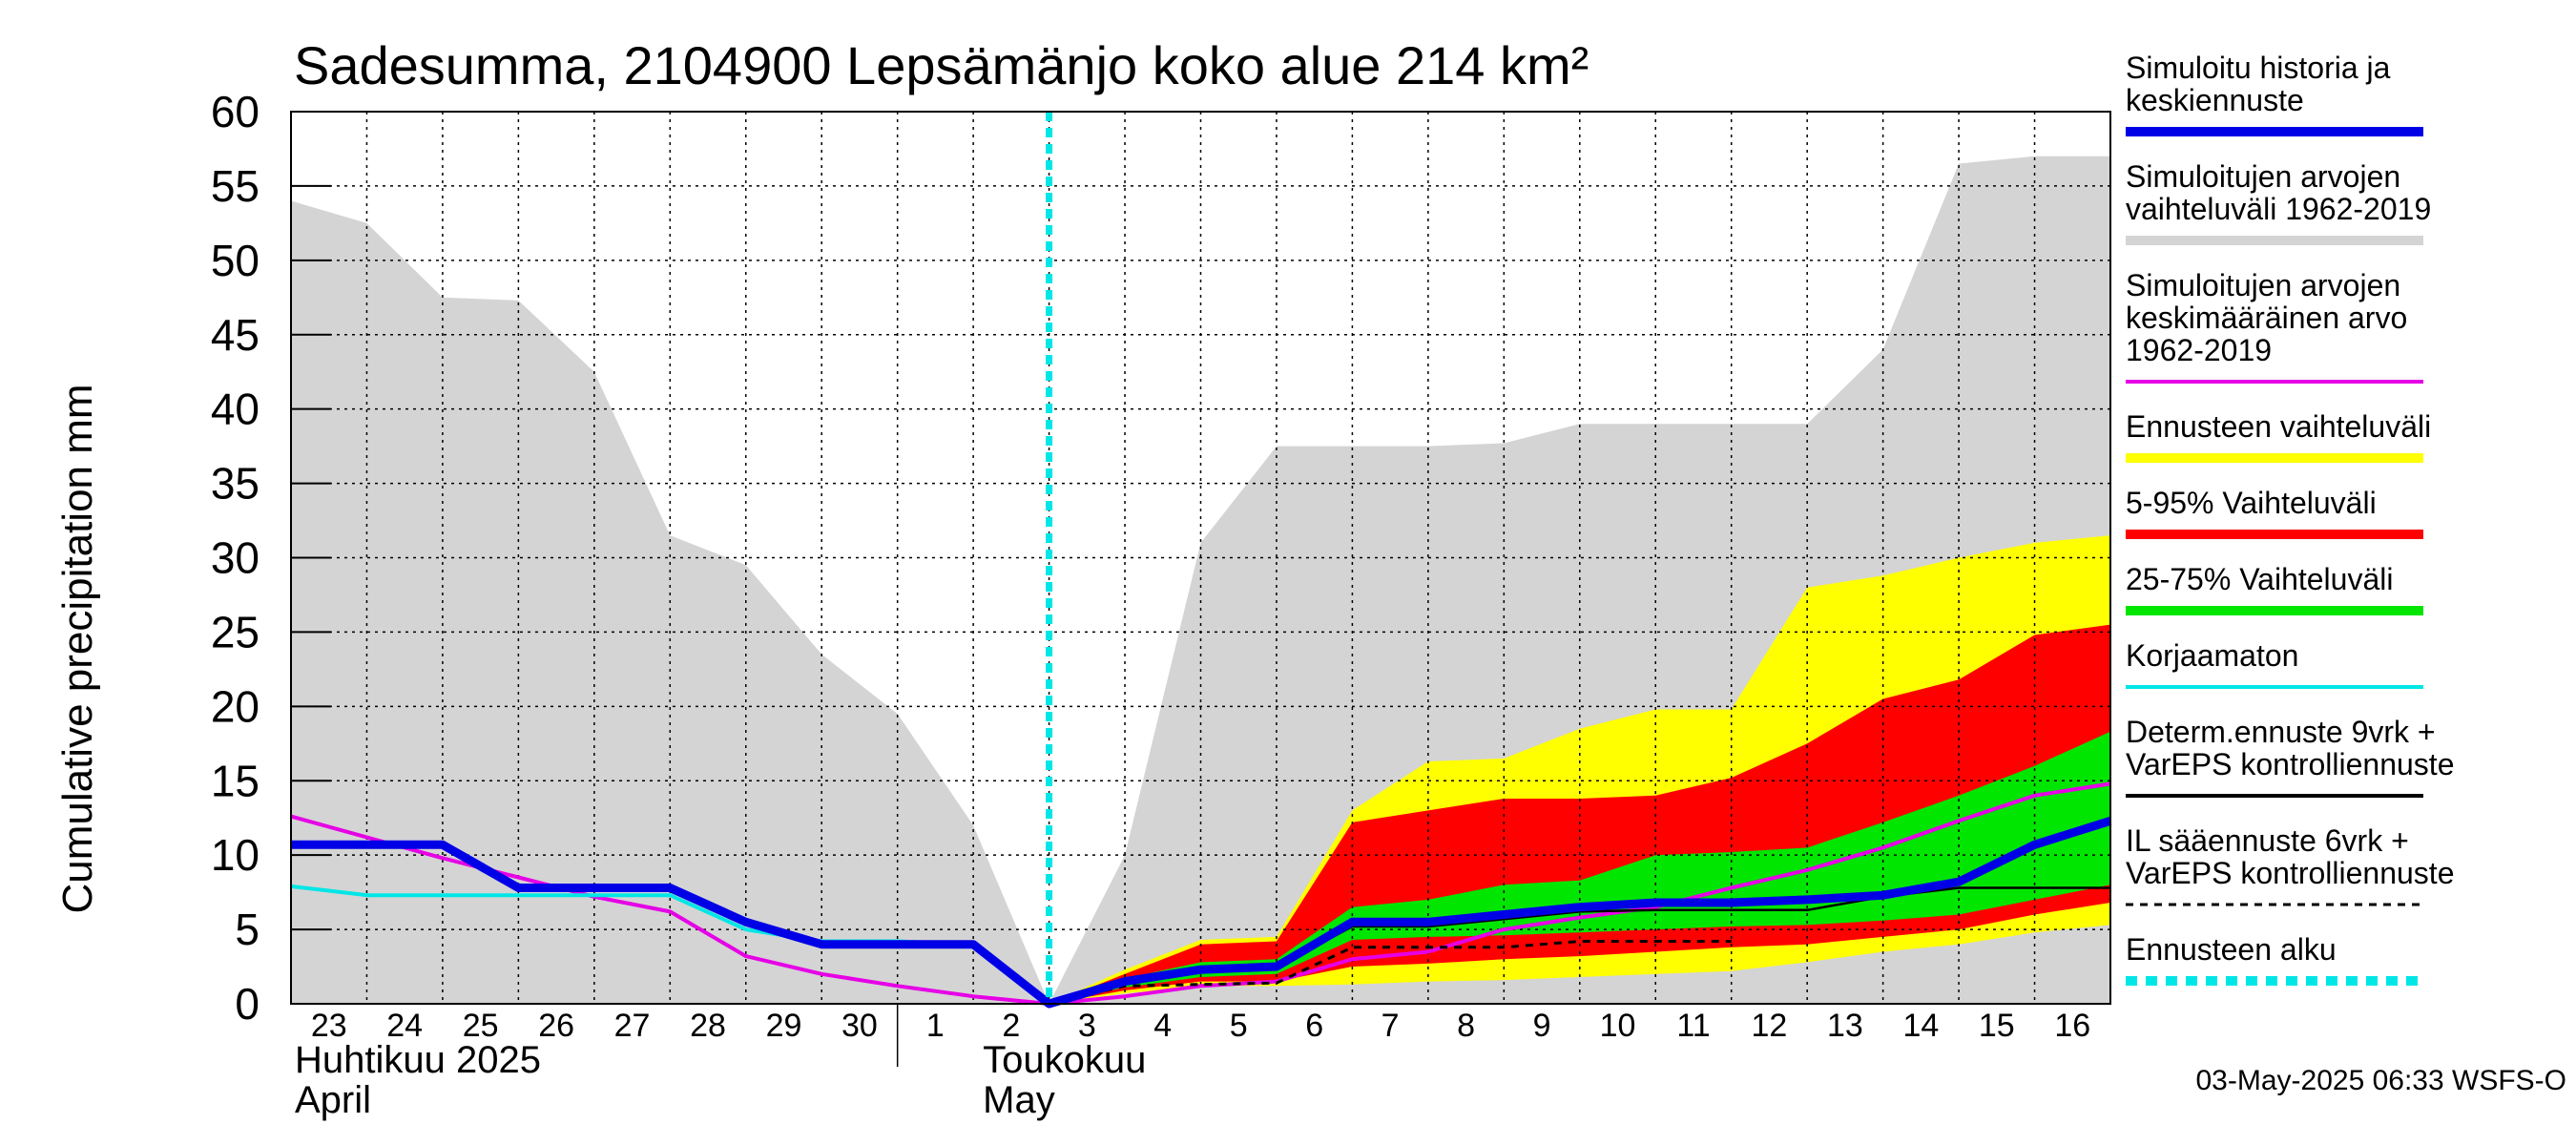 The width and height of the screenshot is (2576, 1145). I want to click on x-tick-label: 11, so click(1693, 1026).